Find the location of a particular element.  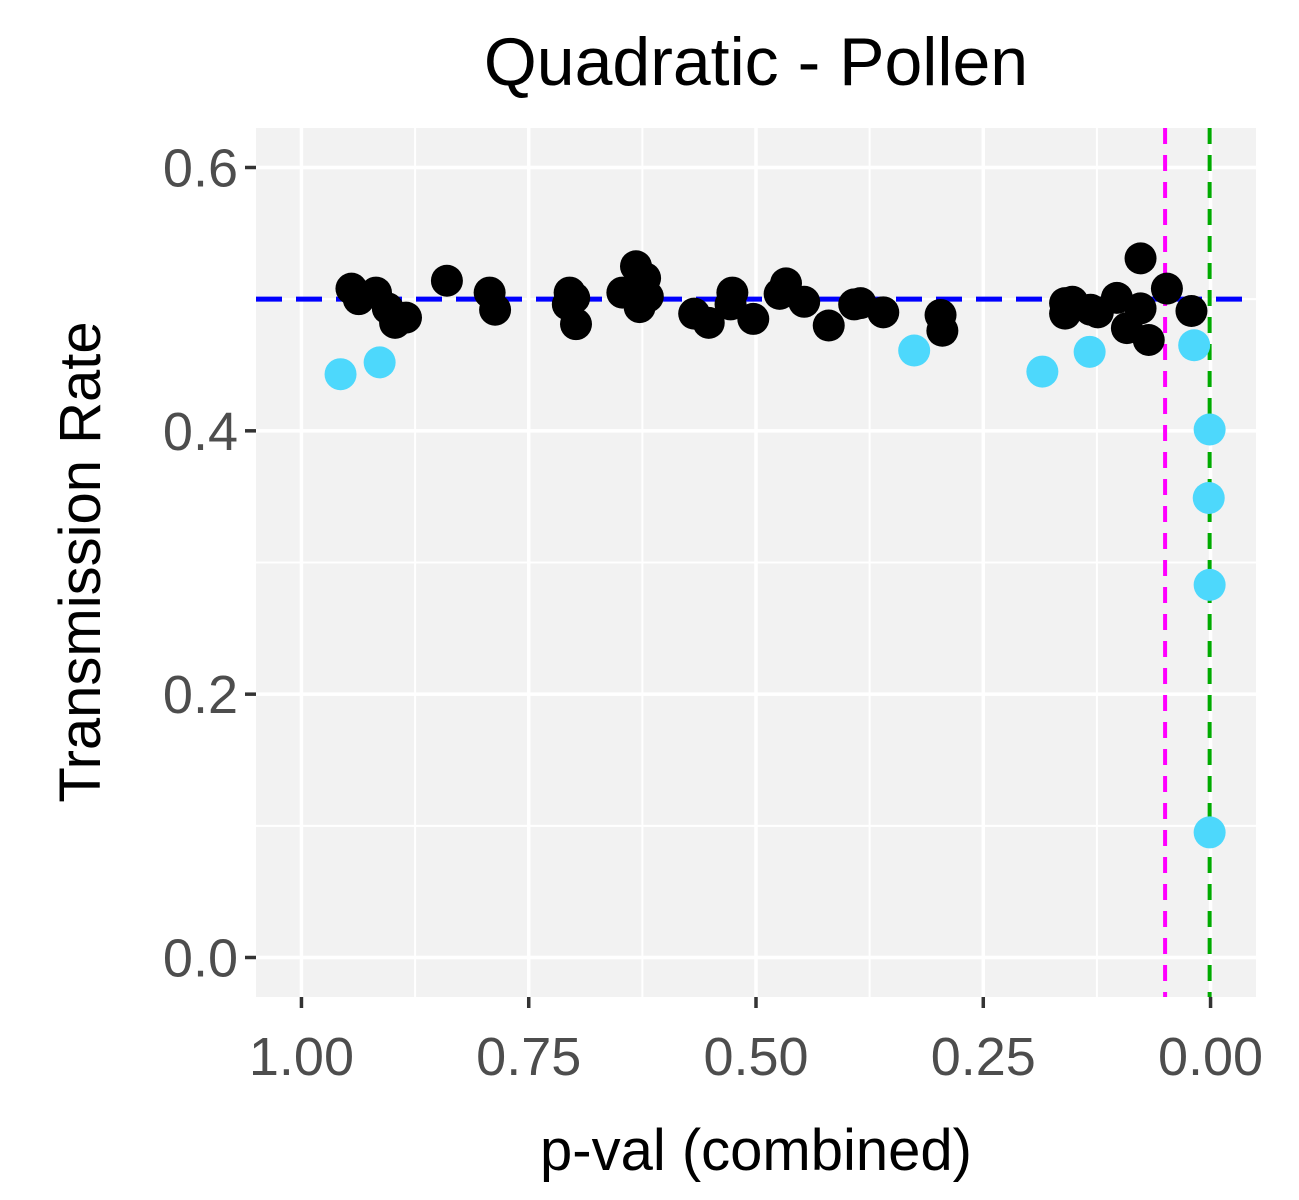

x-tick-label: 1.00 is located at coordinates (301, 1057).